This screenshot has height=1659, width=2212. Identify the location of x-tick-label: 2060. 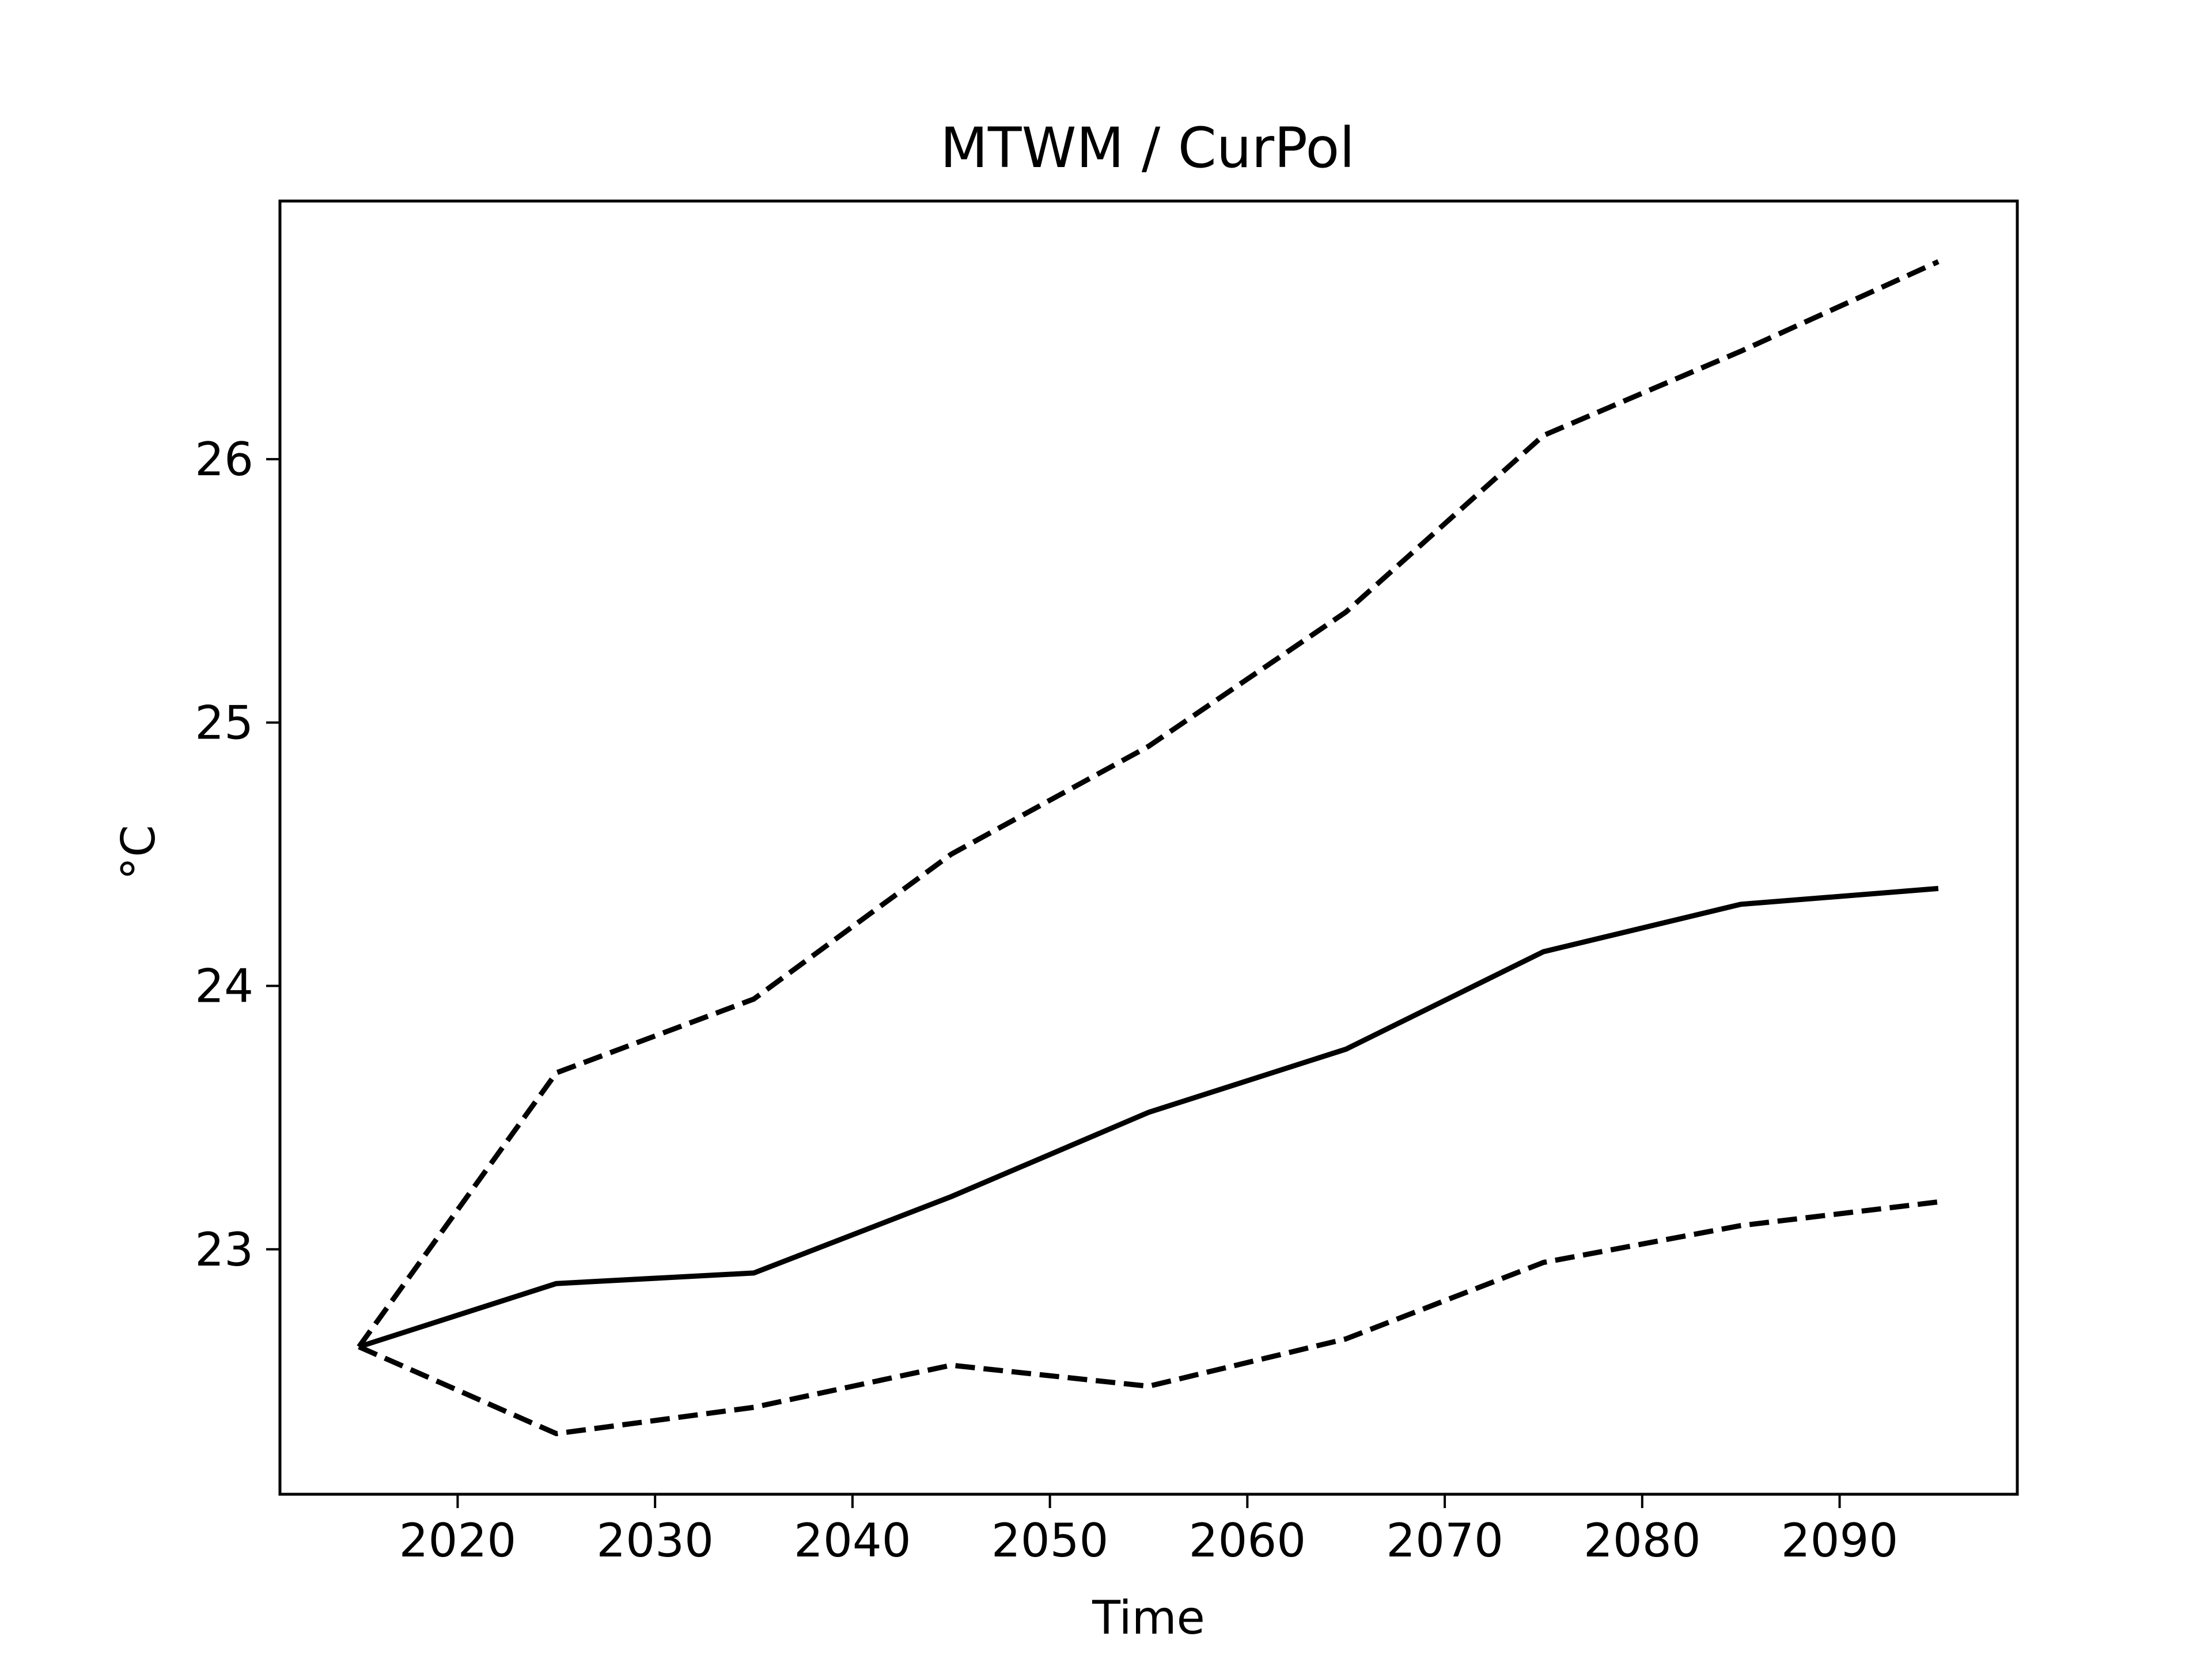
(1247, 1540).